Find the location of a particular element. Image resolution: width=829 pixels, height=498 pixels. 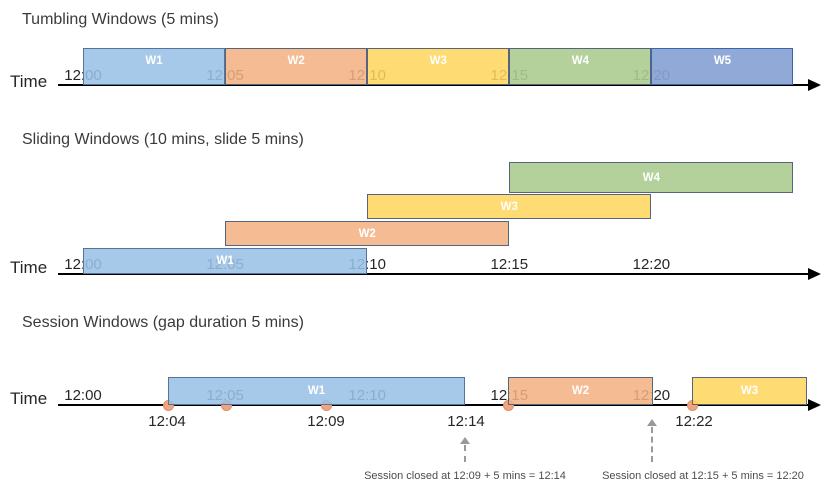

tick-label-12-00: 12:00 is located at coordinates (83, 395).